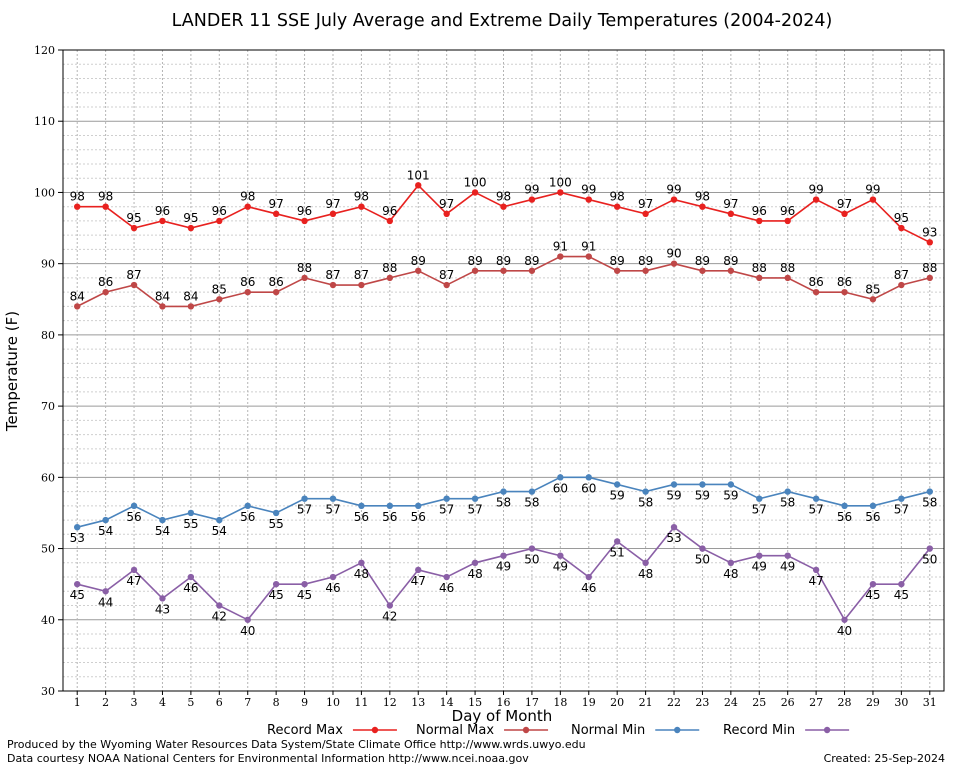 The height and width of the screenshot is (768, 954). What do you see at coordinates (901, 510) in the screenshot?
I see `normal-min-data-label: 57` at bounding box center [901, 510].